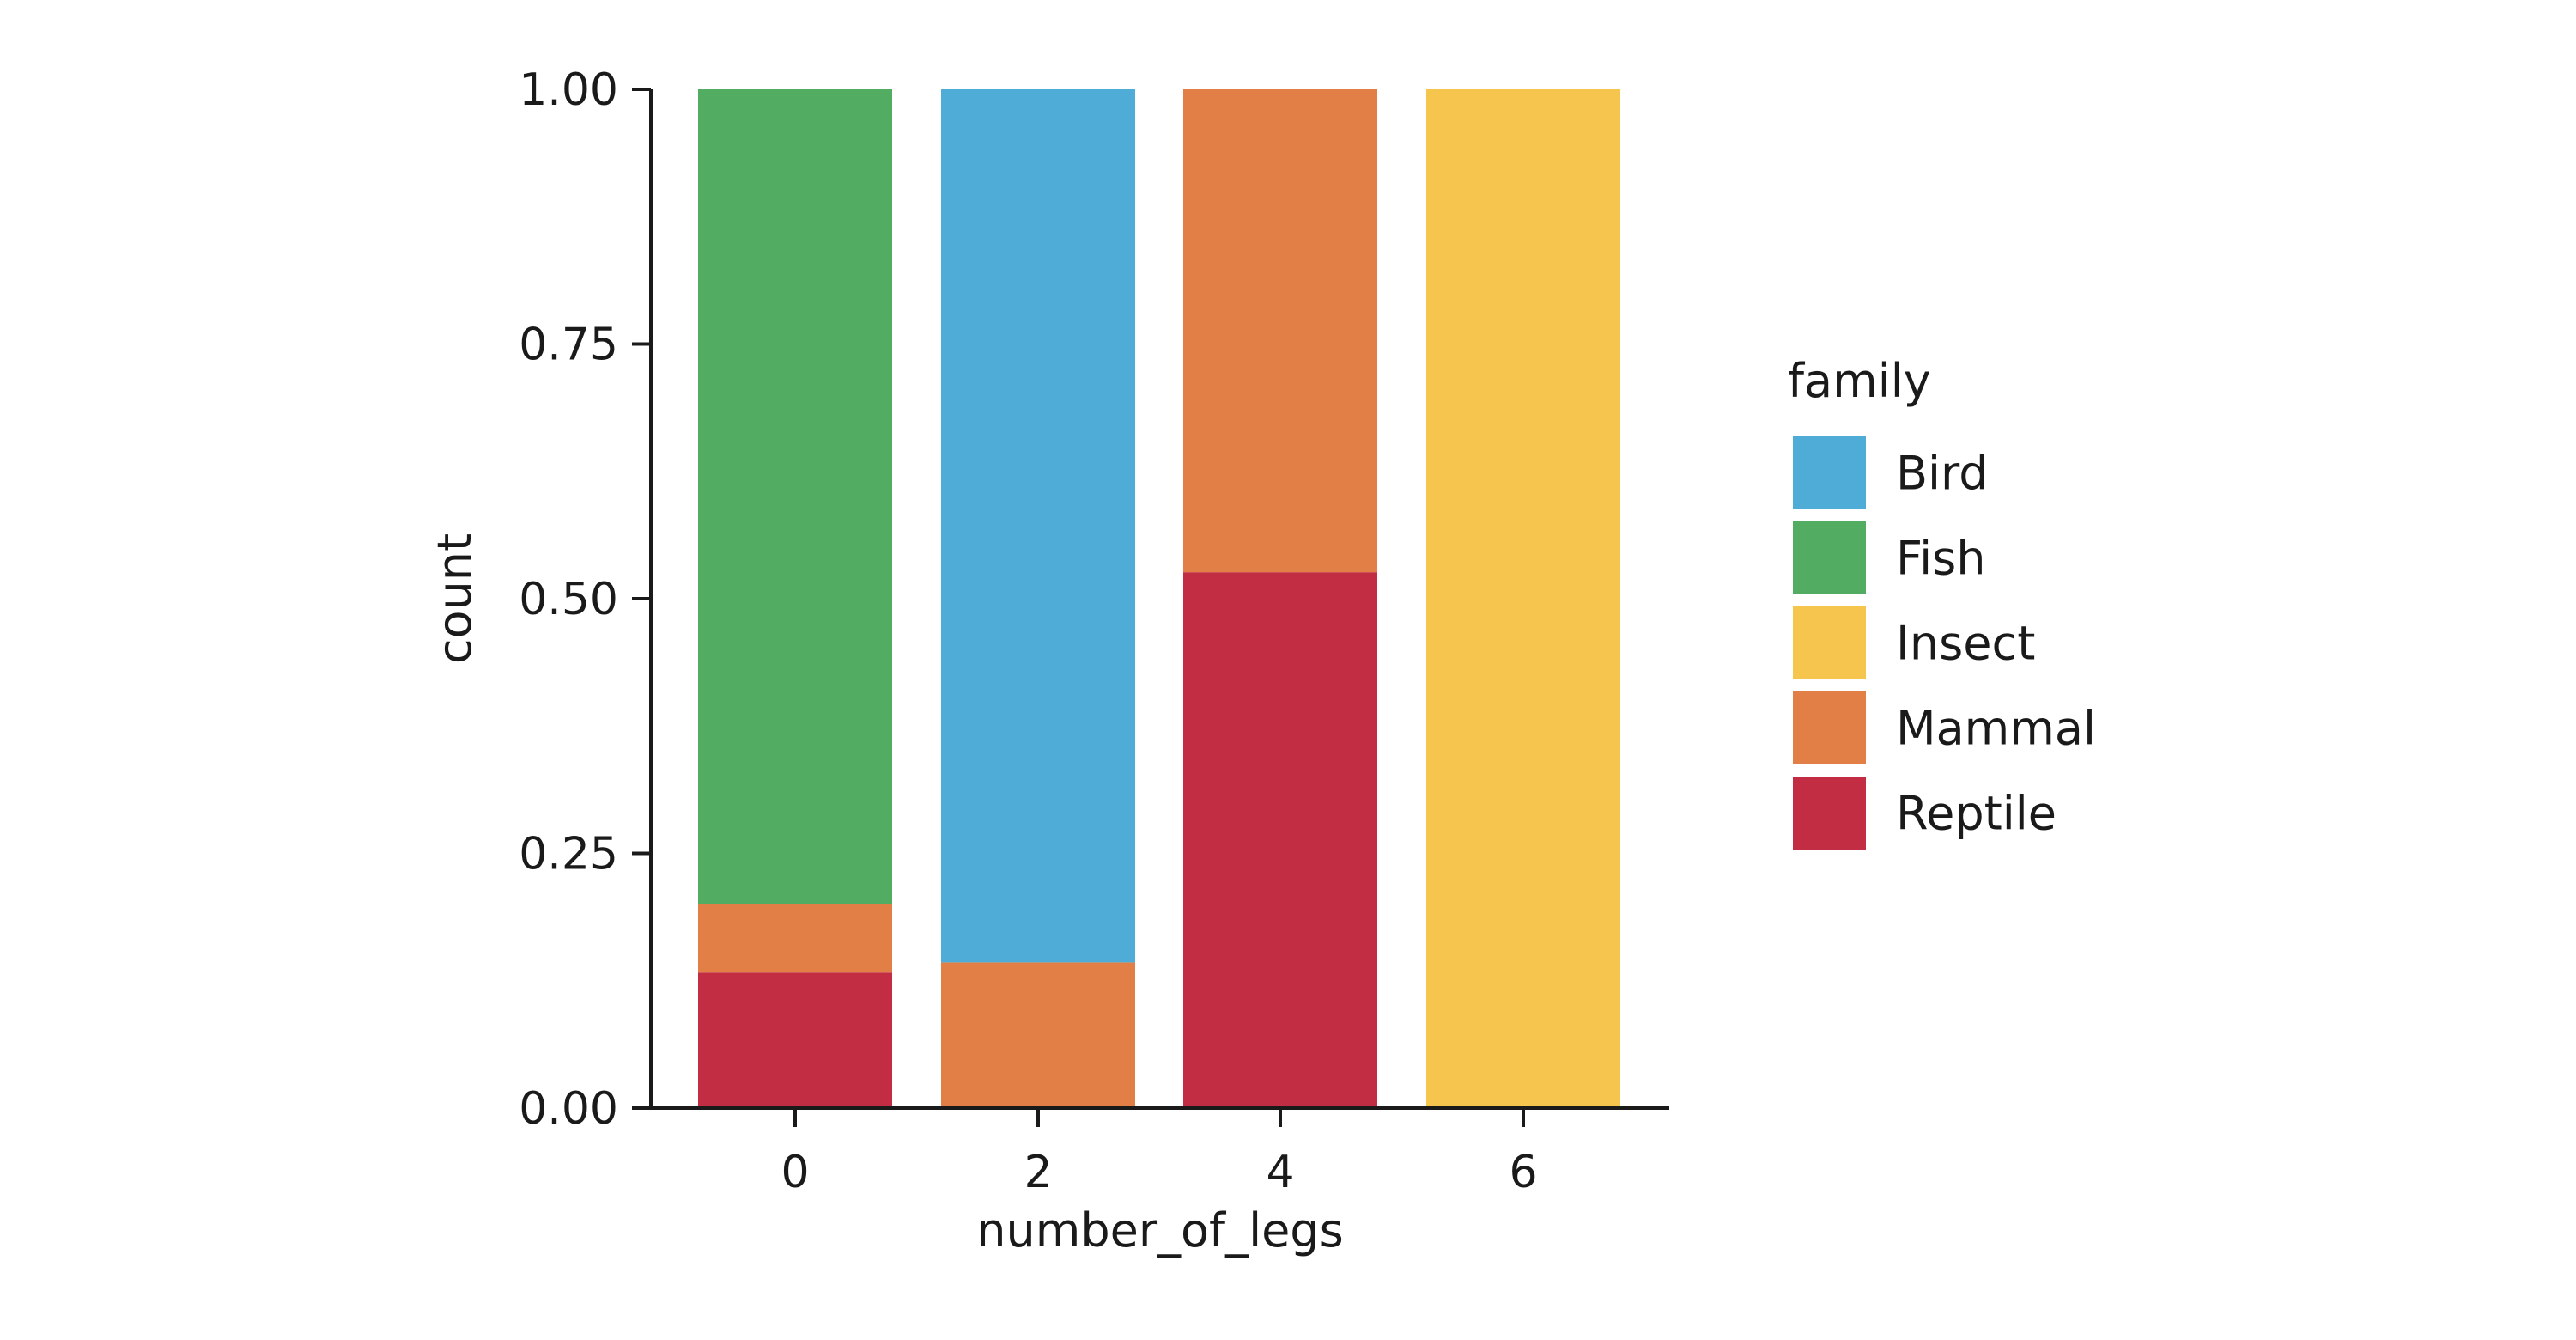  Describe the element at coordinates (1280, 331) in the screenshot. I see `bar-4-mammal` at that location.